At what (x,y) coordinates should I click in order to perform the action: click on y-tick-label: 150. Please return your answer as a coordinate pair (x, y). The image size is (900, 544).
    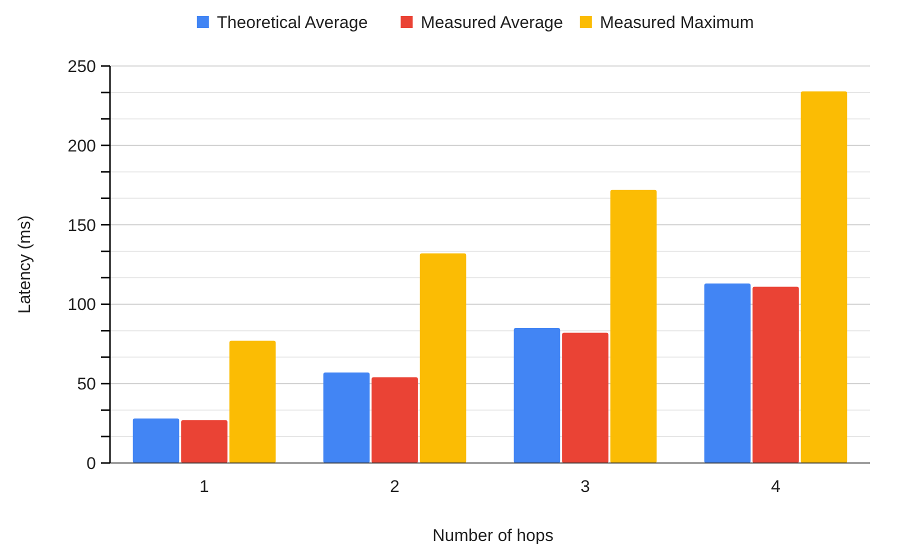
    Looking at the image, I should click on (82, 225).